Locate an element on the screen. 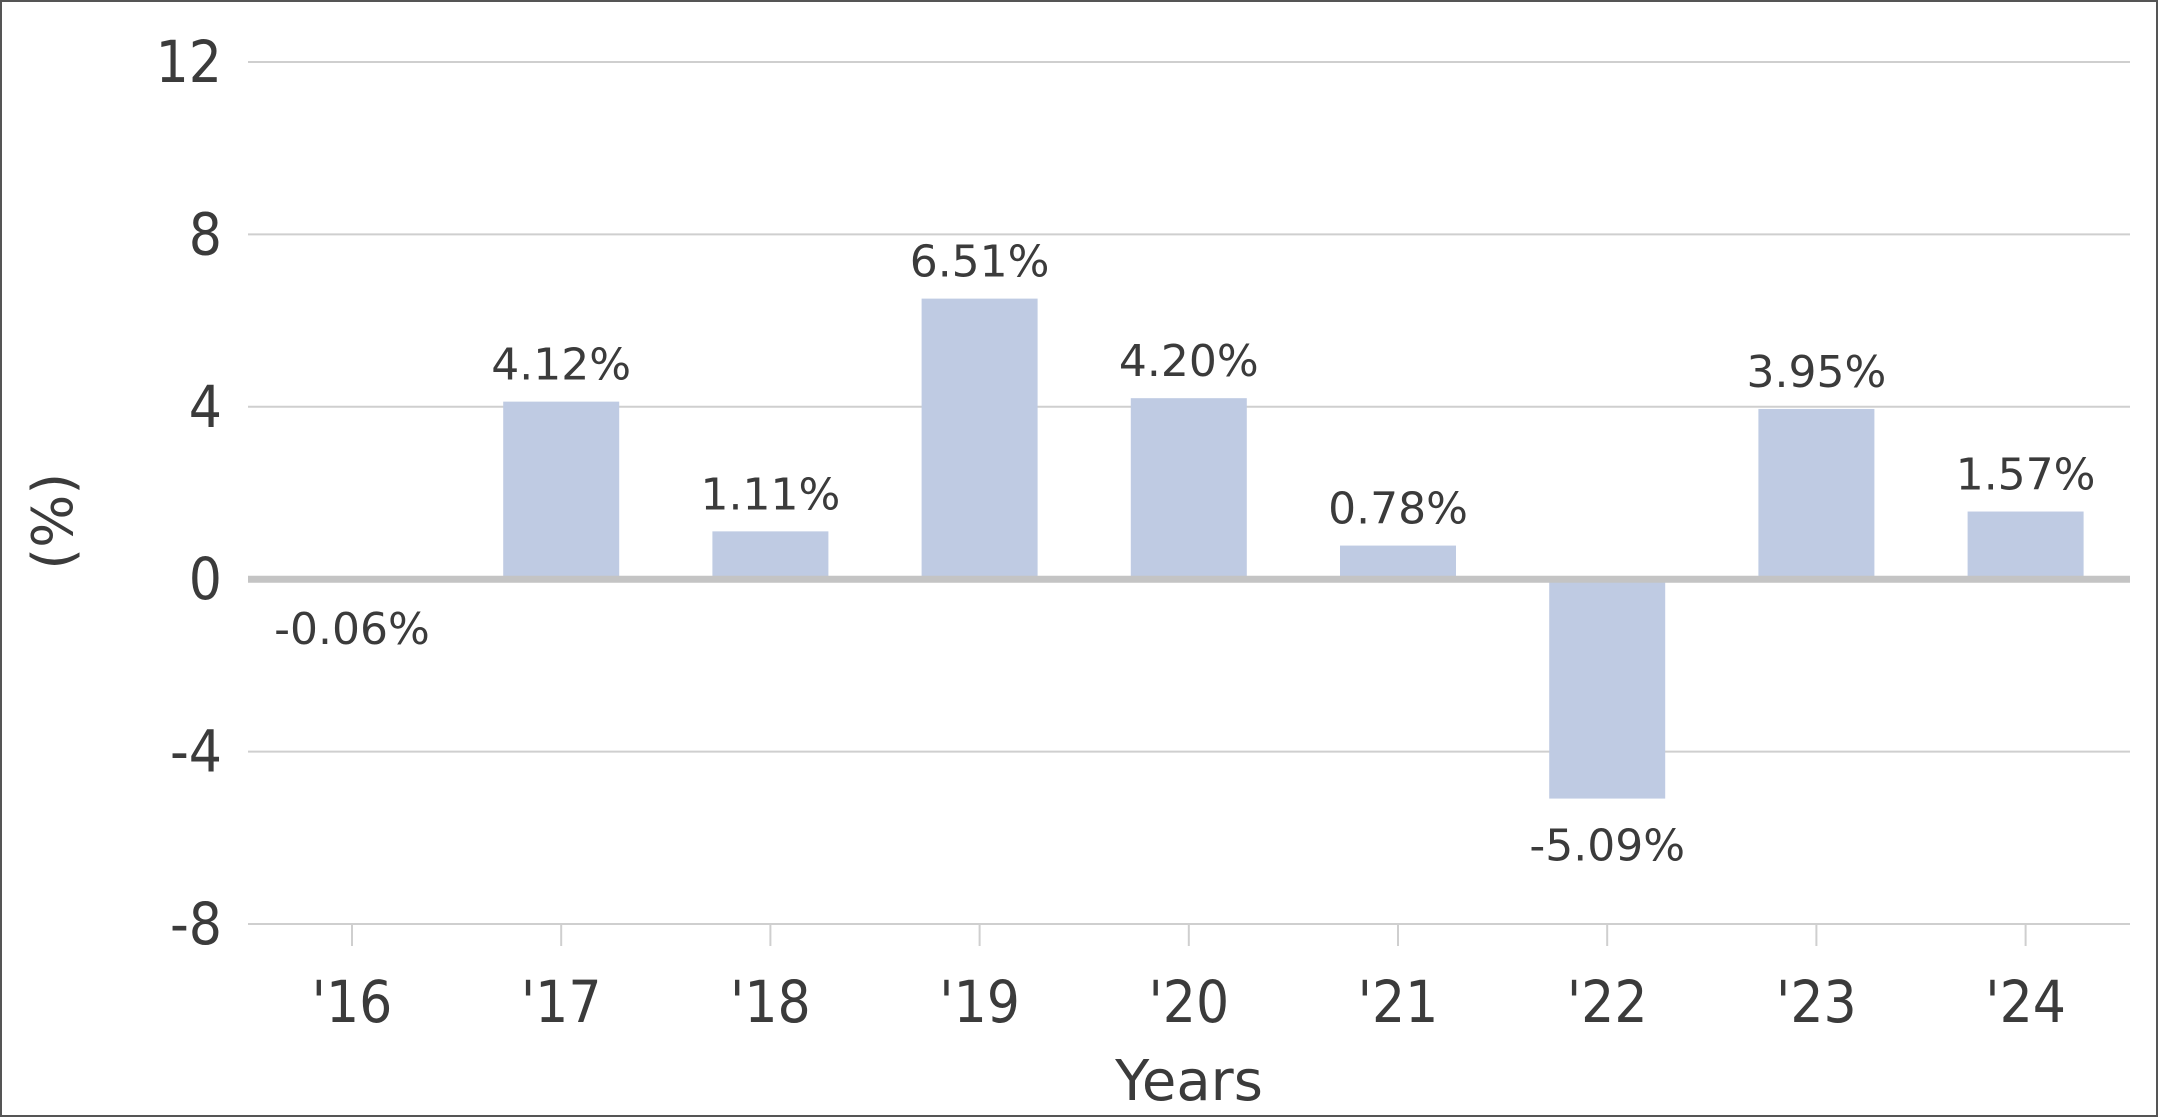 The image size is (2158, 1117). data-label: 0.78% is located at coordinates (1398, 509).